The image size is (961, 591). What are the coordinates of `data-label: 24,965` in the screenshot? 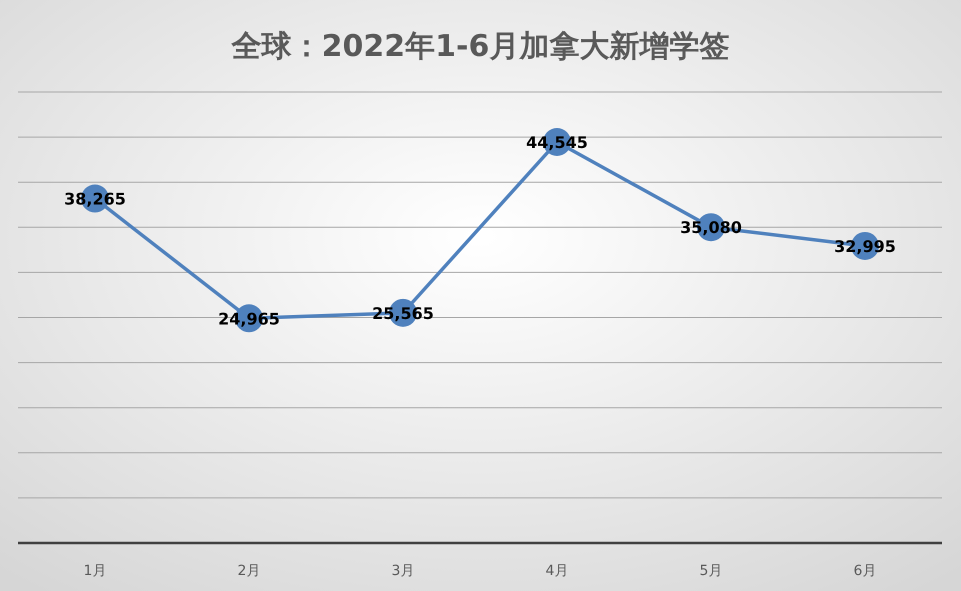 It's located at (249, 318).